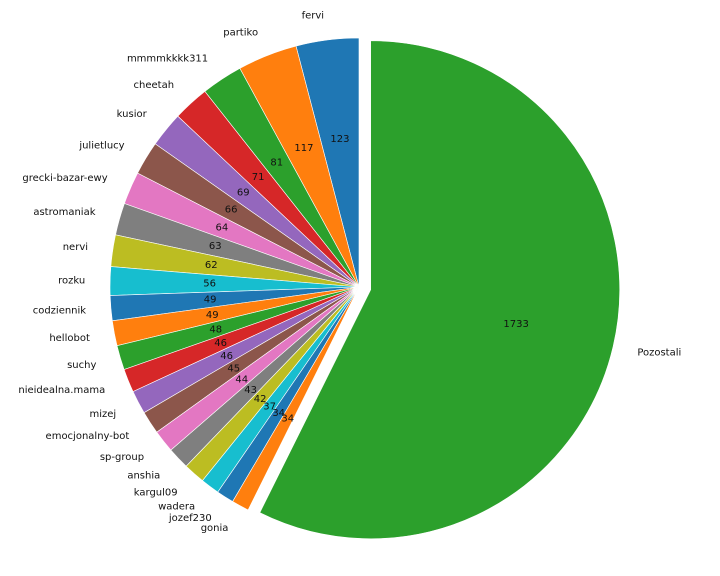 The width and height of the screenshot is (720, 576). I want to click on slice-value-7: 63, so click(215, 246).